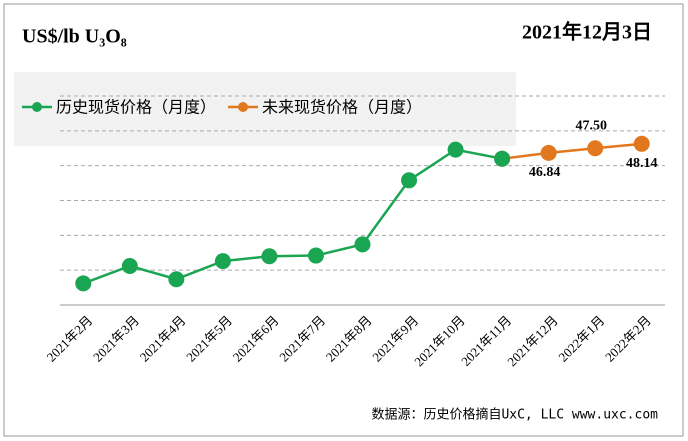  I want to click on legend-label: 历史现货价格（月度）, so click(136, 107).